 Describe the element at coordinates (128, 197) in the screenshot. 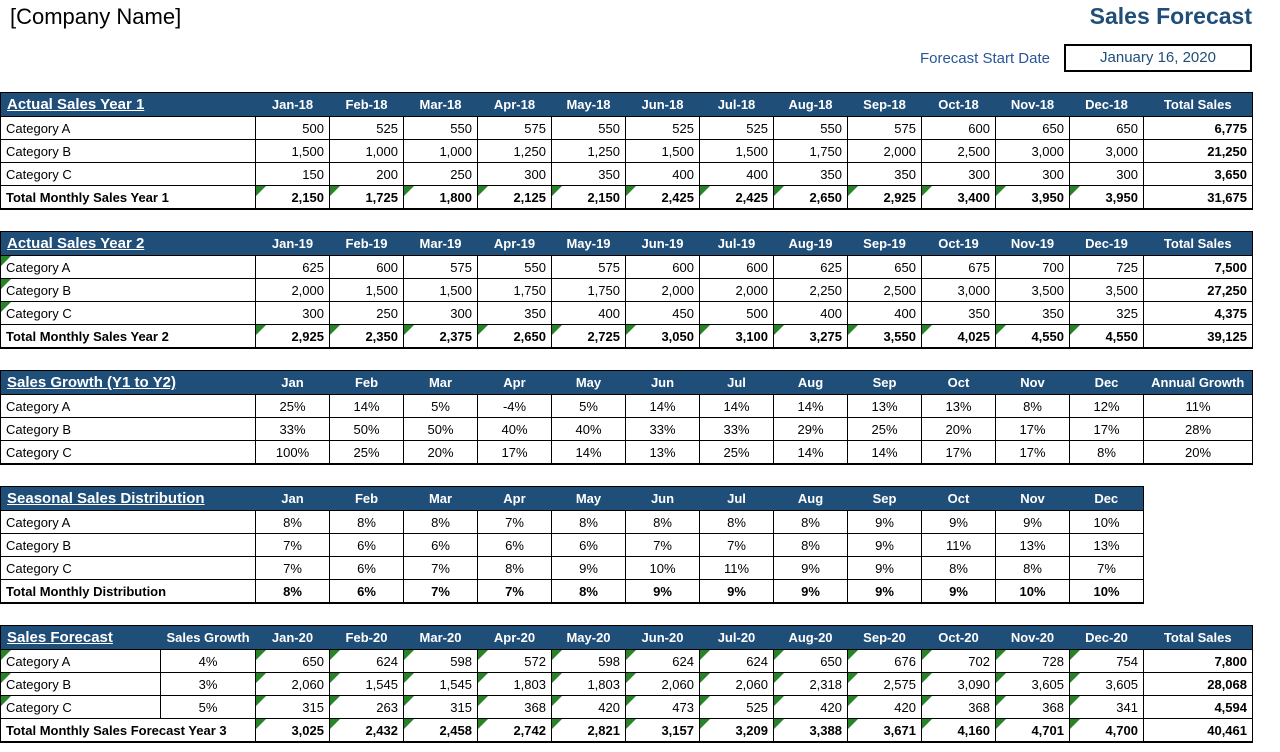

I see `total-row-label-cell: Total Monthly Sales Year 1` at that location.